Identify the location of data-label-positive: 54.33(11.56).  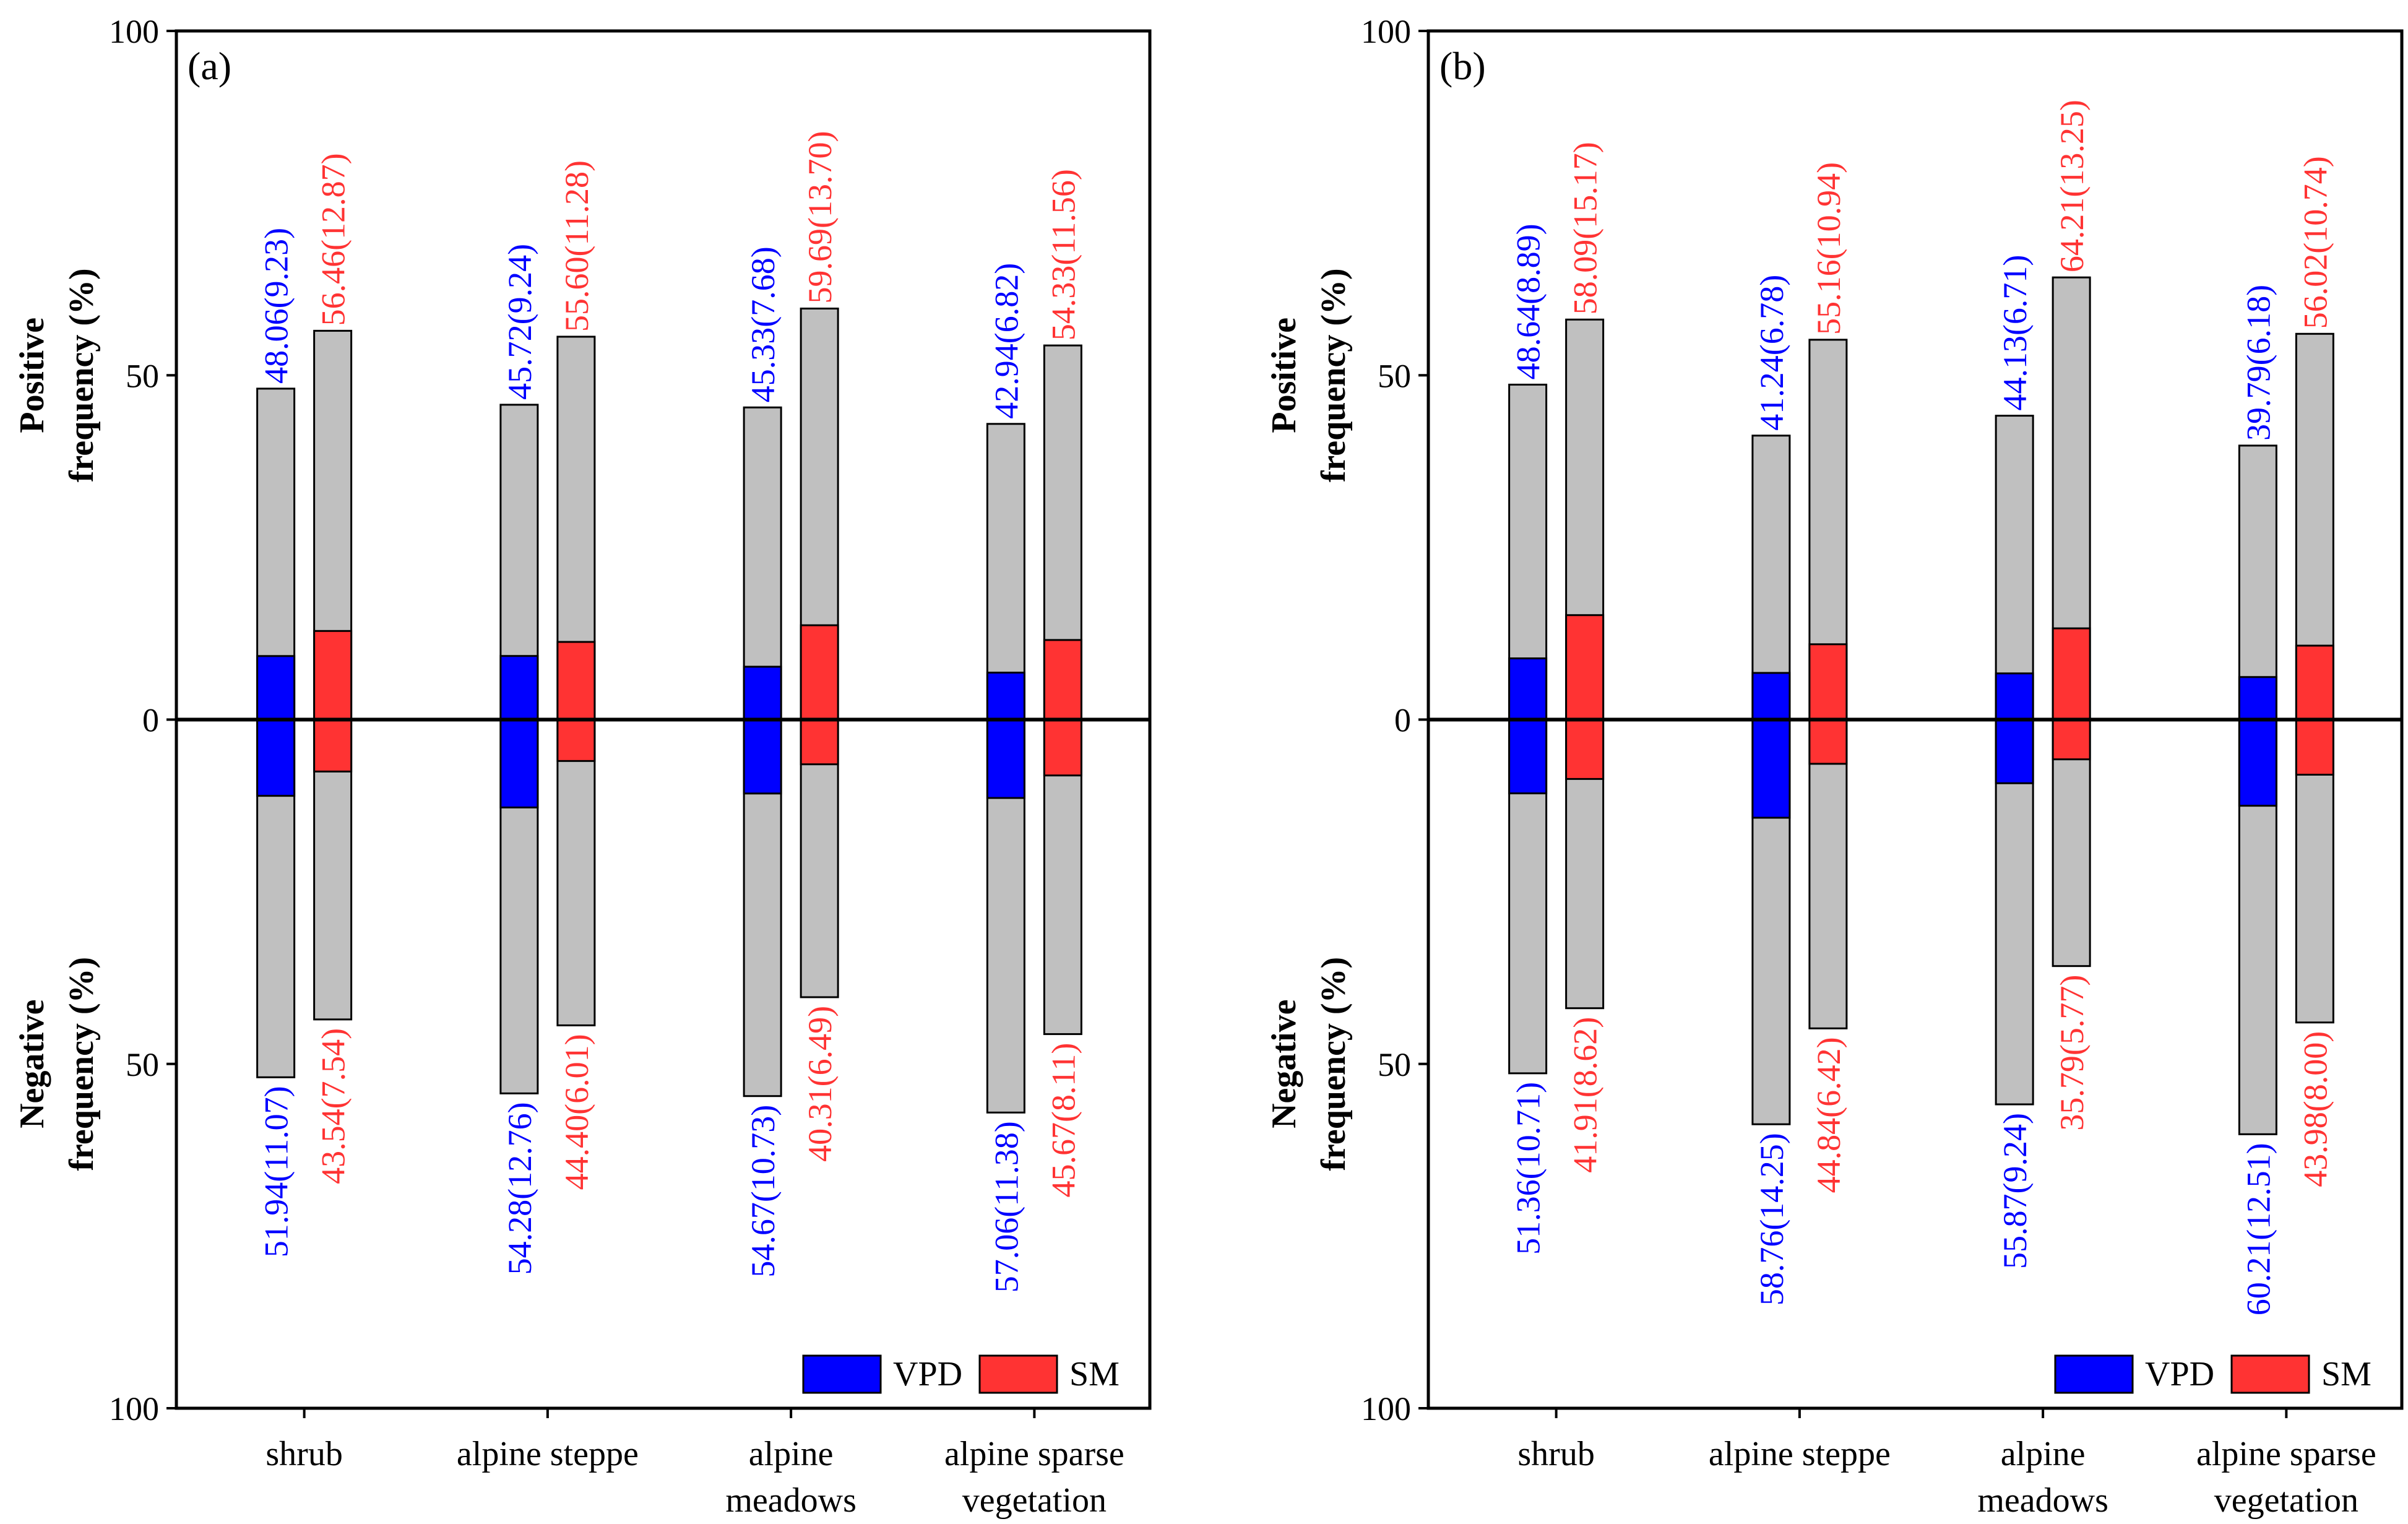
(1063, 254).